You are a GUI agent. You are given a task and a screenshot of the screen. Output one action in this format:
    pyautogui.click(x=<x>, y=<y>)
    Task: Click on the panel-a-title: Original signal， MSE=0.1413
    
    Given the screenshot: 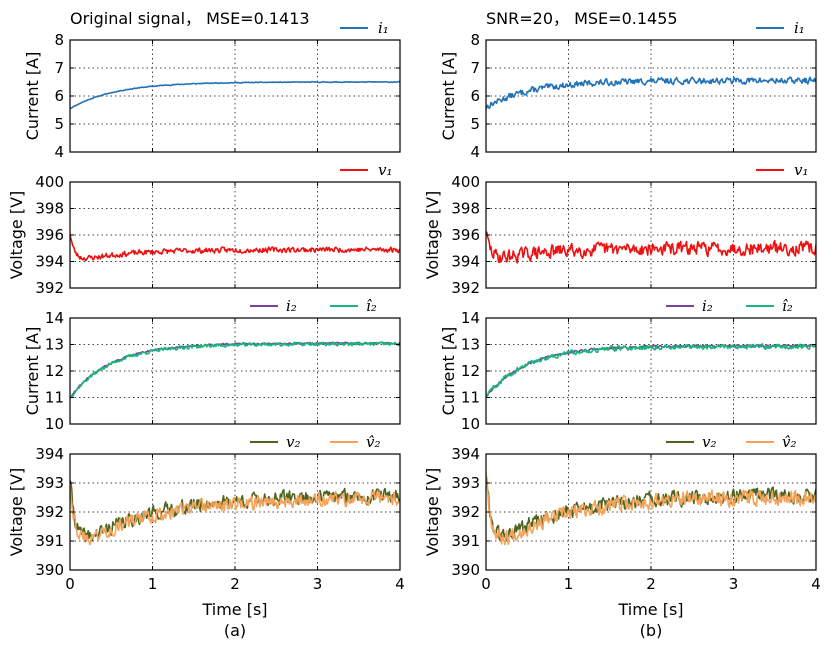 What is the action you would take?
    pyautogui.click(x=190, y=18)
    